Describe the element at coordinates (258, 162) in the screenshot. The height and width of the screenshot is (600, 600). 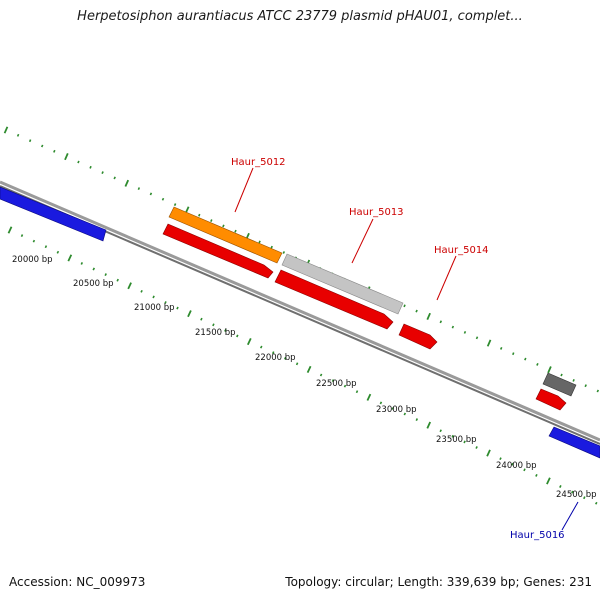
I see `gene-label-haur5012: Haur_5012` at that location.